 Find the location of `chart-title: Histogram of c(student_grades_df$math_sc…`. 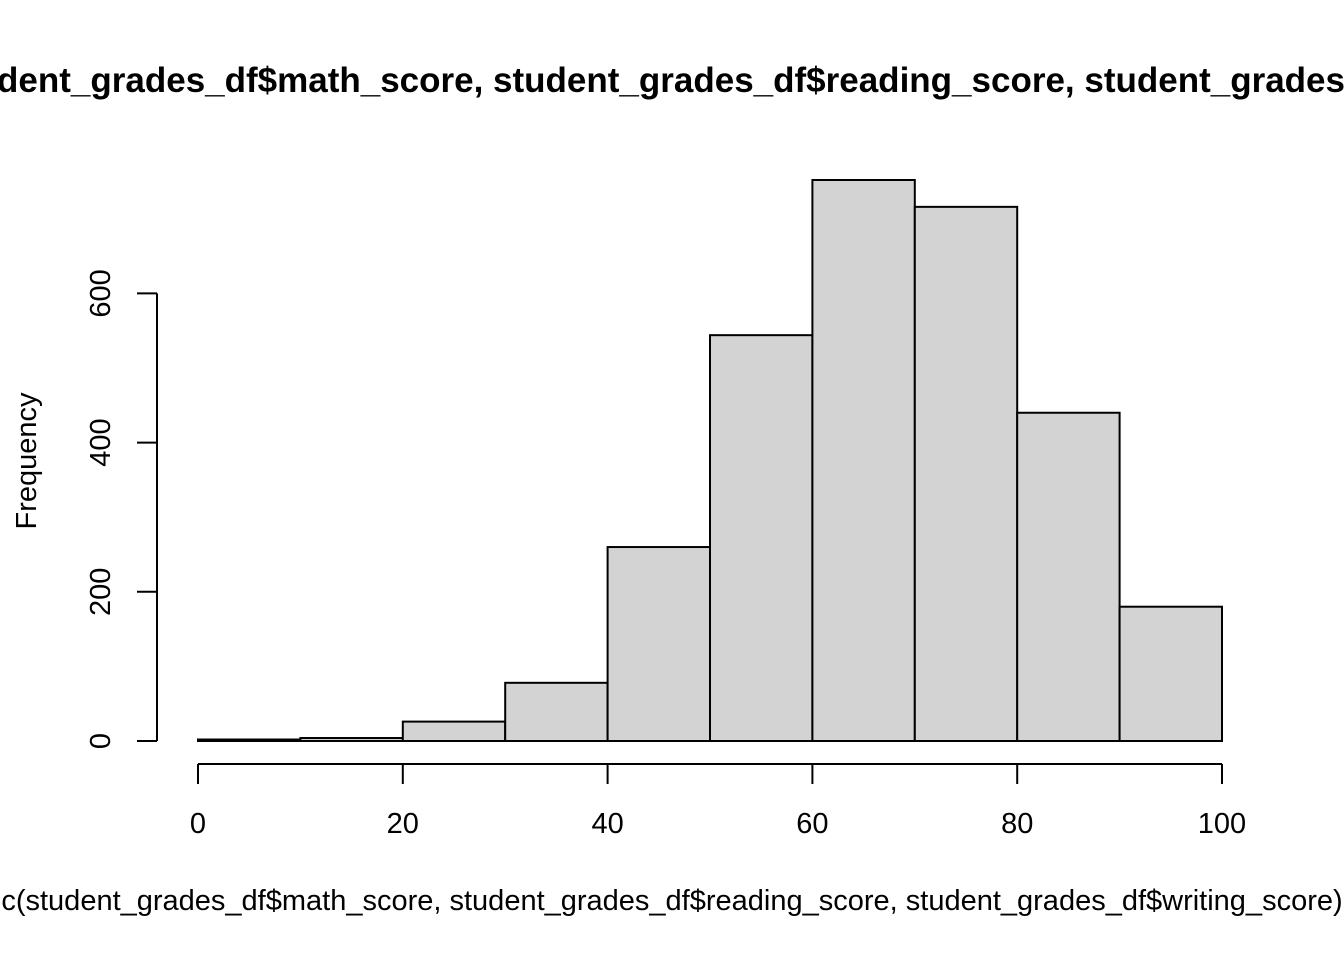

chart-title: Histogram of c(student_grades_df$math_sc… is located at coordinates (672, 80).